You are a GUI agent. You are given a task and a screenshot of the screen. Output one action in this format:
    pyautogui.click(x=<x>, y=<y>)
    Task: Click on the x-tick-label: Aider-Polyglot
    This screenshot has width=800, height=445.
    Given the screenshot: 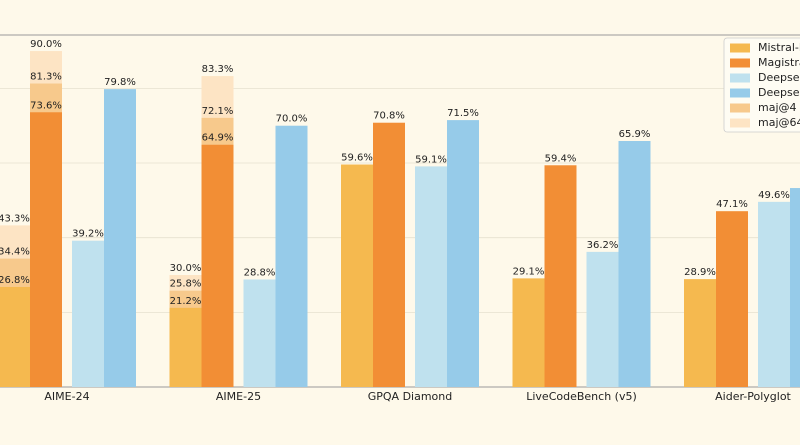 What is the action you would take?
    pyautogui.click(x=753, y=396)
    